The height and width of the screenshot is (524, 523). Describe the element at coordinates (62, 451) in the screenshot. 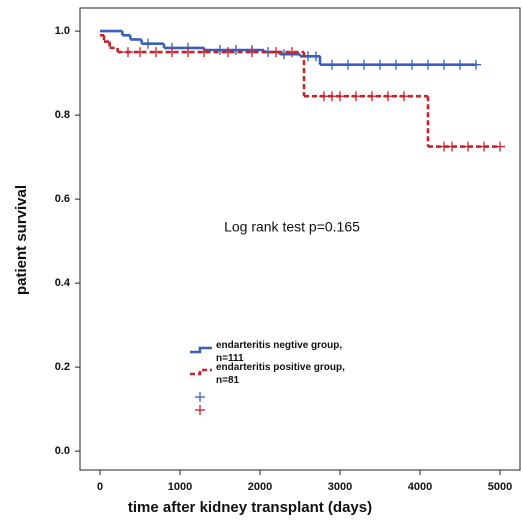

I see `y-tick-label: 0.0` at that location.